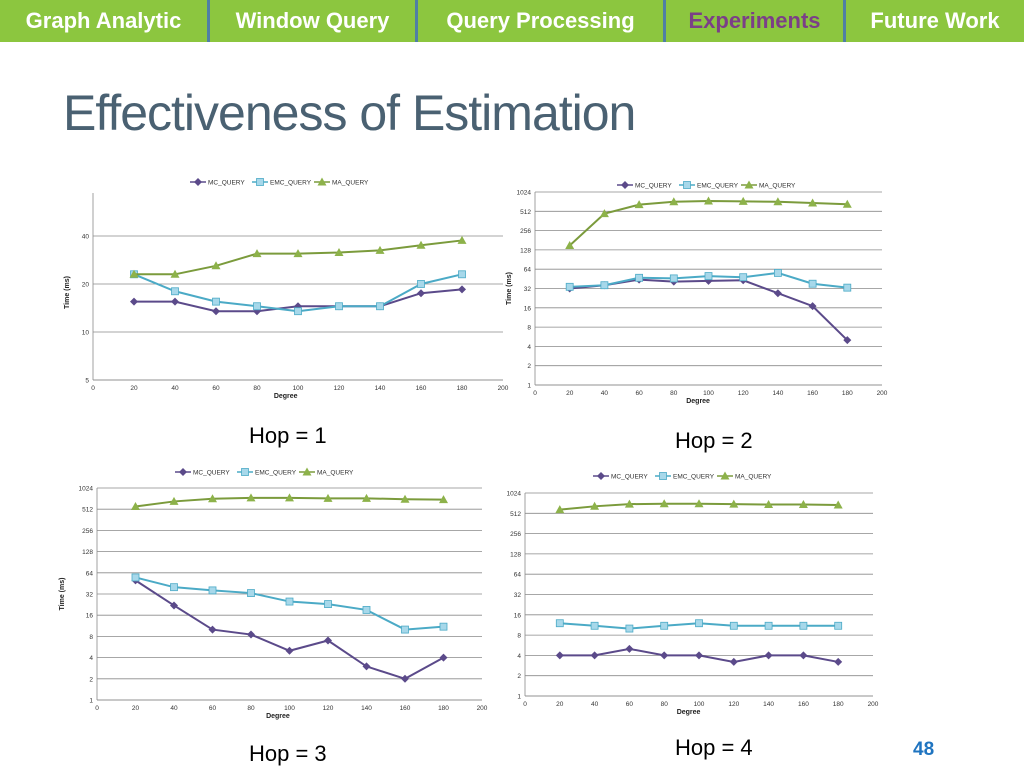 The image size is (1024, 768). What do you see at coordinates (86, 284) in the screenshot?
I see `y-tick-label: 20` at bounding box center [86, 284].